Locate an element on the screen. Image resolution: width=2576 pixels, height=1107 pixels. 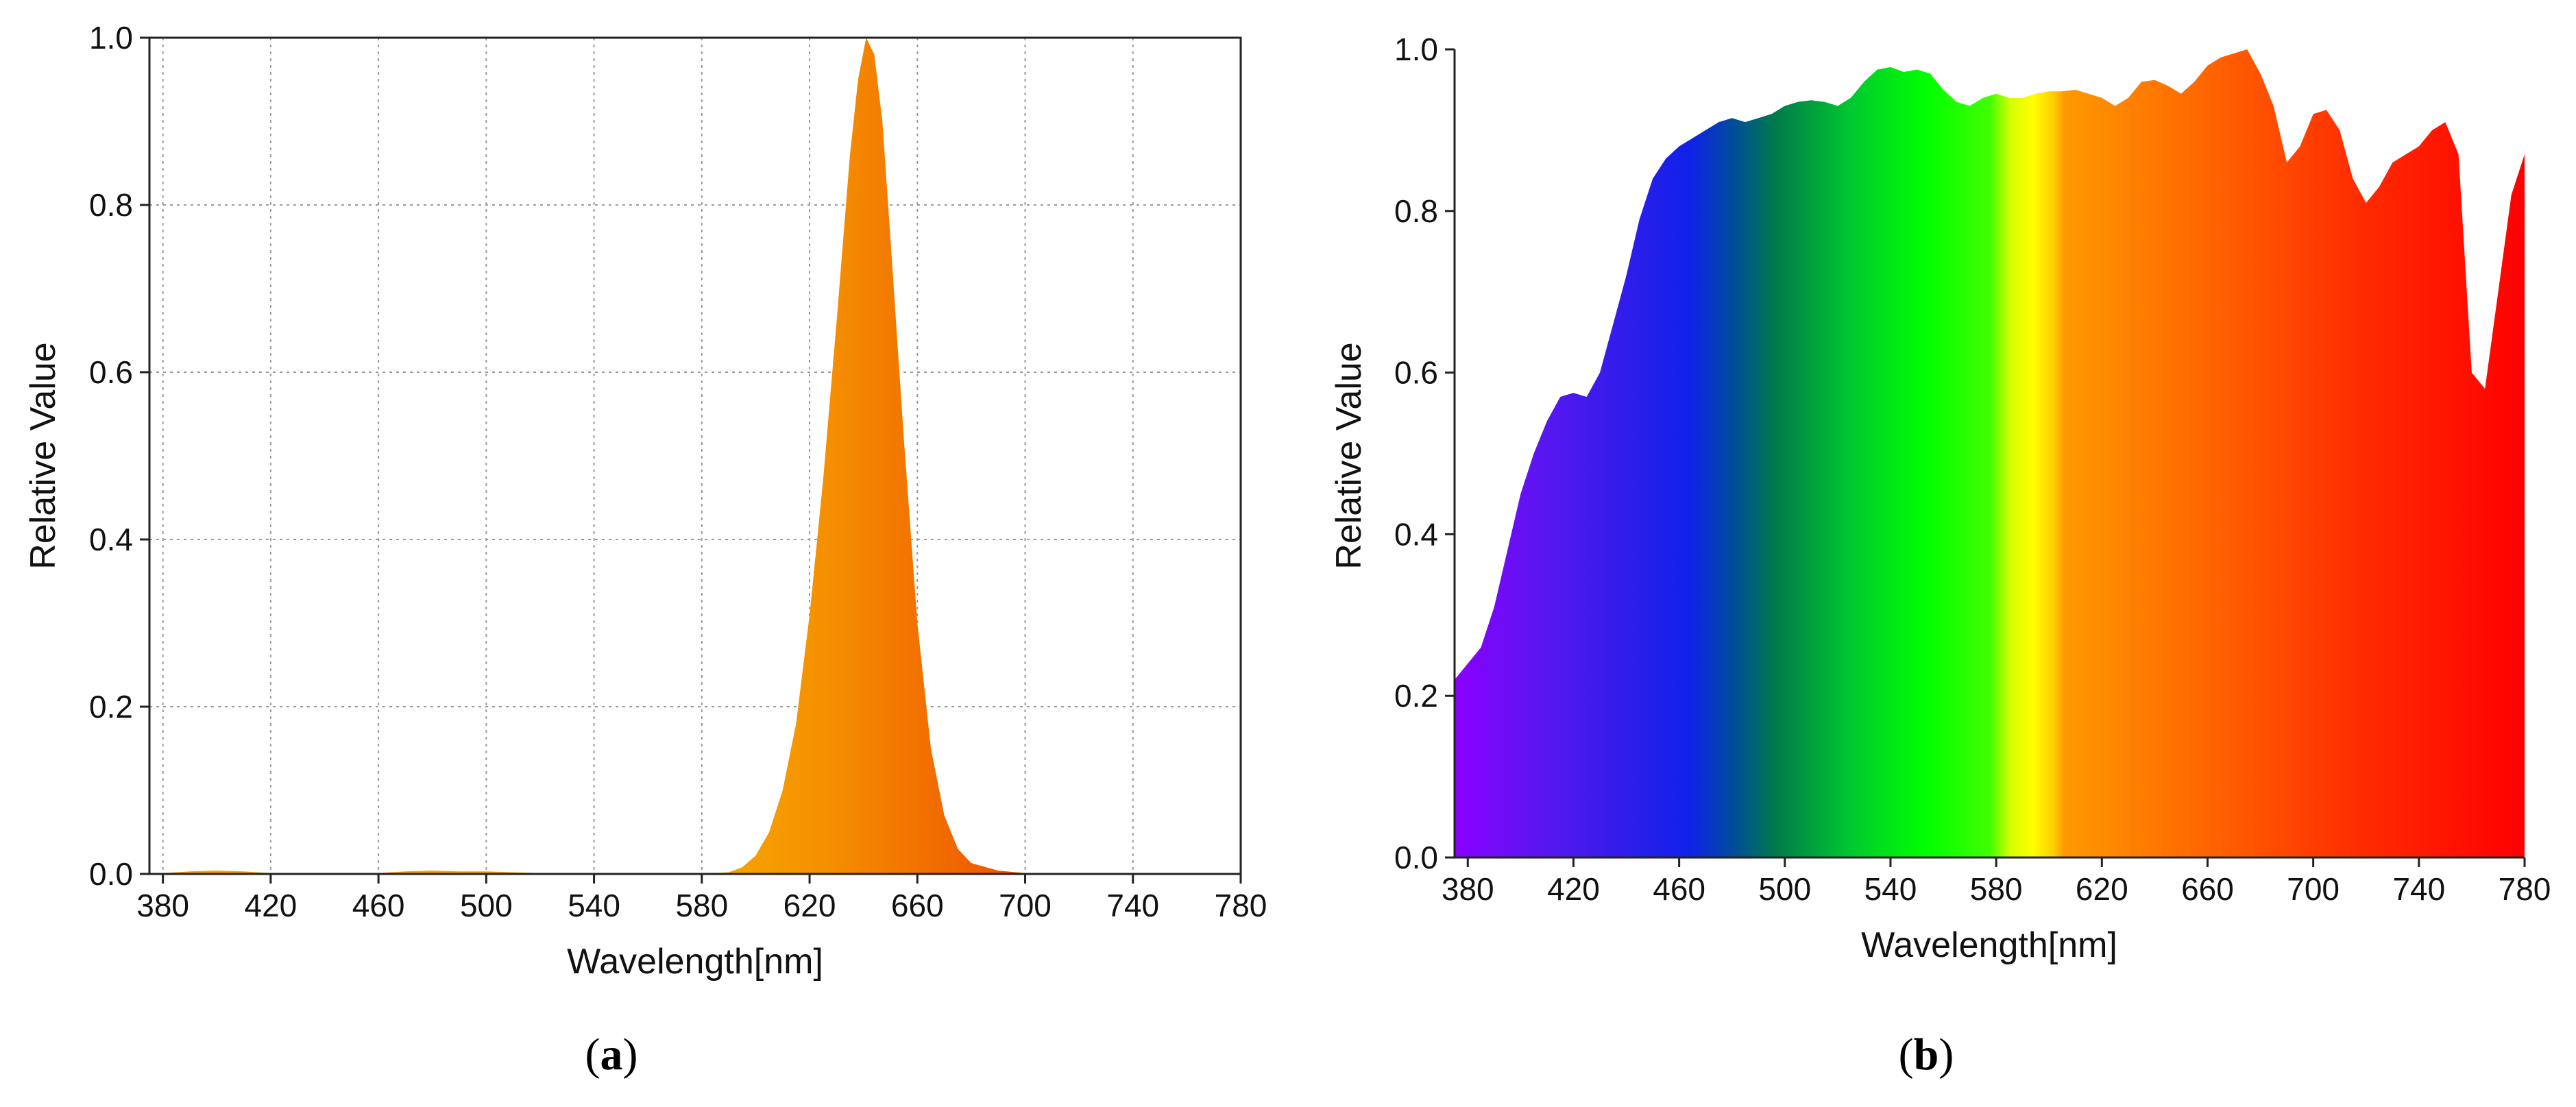
x-tick-label-b: 620 is located at coordinates (2102, 889).